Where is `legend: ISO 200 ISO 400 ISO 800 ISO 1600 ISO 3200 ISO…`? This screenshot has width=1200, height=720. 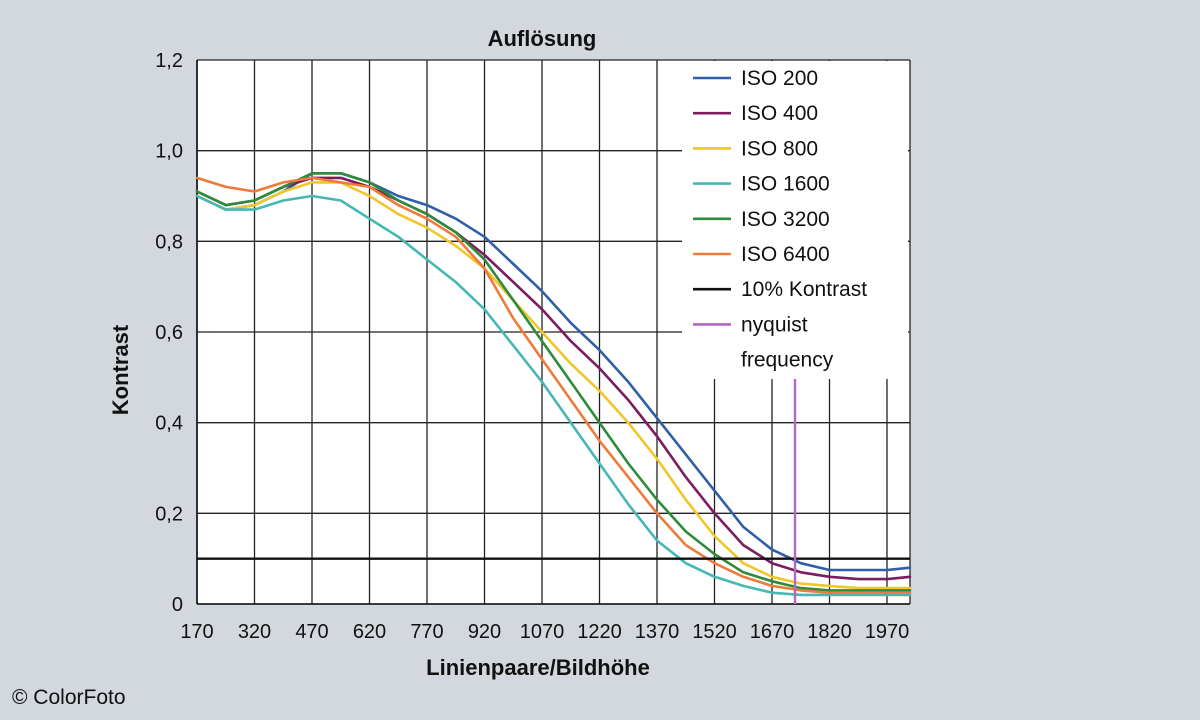 legend: ISO 200 ISO 400 ISO 800 ISO 1600 ISO 3200 ISO… is located at coordinates (795, 220).